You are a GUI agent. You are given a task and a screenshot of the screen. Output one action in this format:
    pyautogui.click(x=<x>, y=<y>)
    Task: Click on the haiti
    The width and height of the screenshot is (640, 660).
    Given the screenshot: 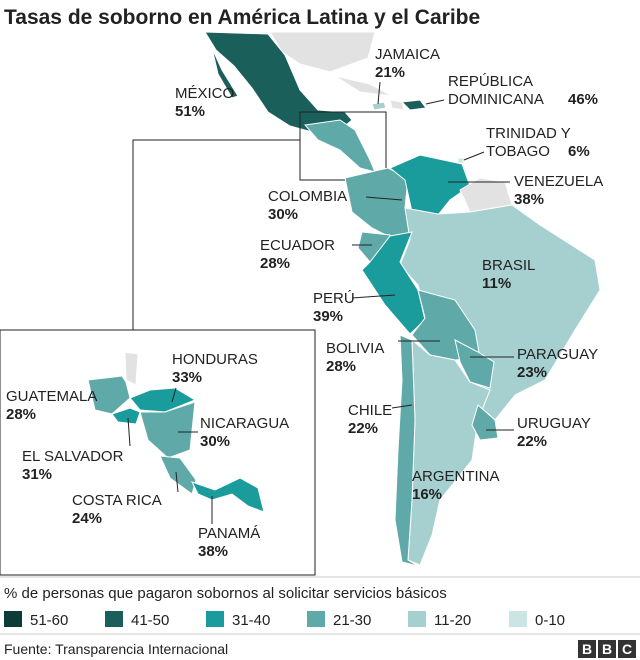 What is the action you would take?
    pyautogui.click(x=397, y=105)
    